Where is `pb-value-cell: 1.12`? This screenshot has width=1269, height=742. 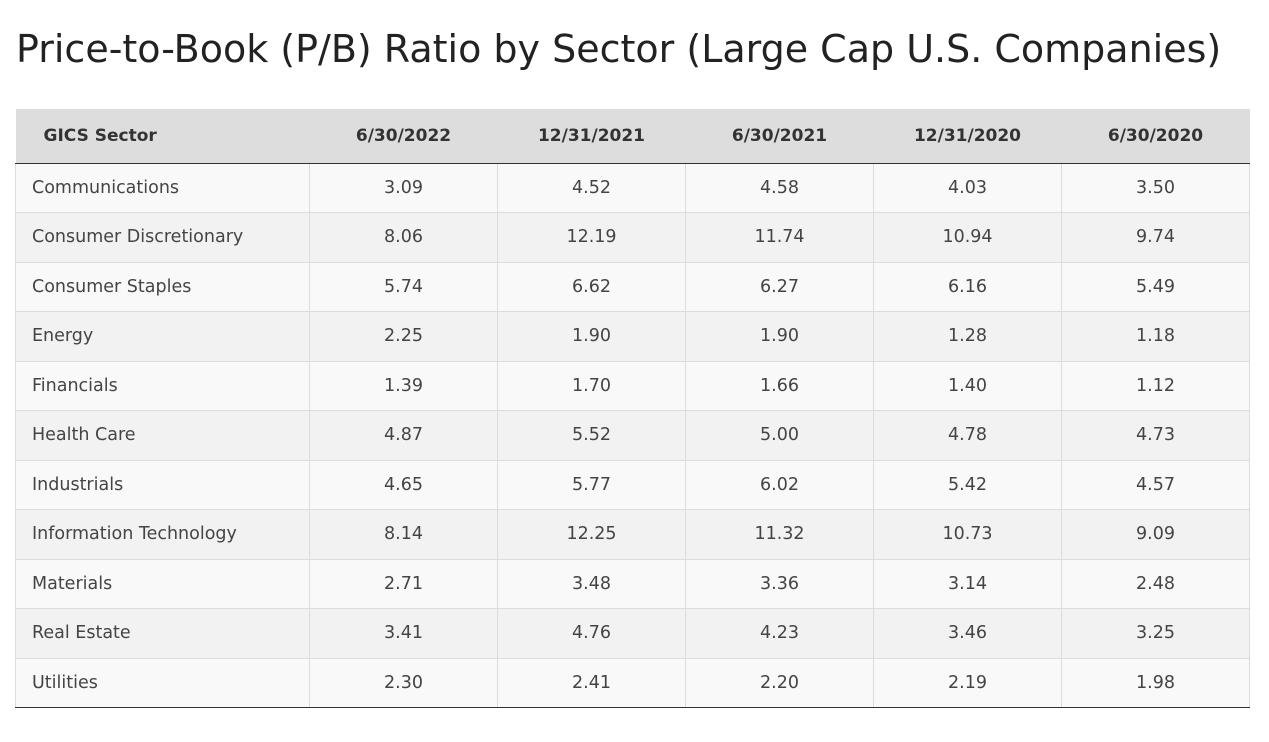 pb-value-cell: 1.12 is located at coordinates (1155, 385).